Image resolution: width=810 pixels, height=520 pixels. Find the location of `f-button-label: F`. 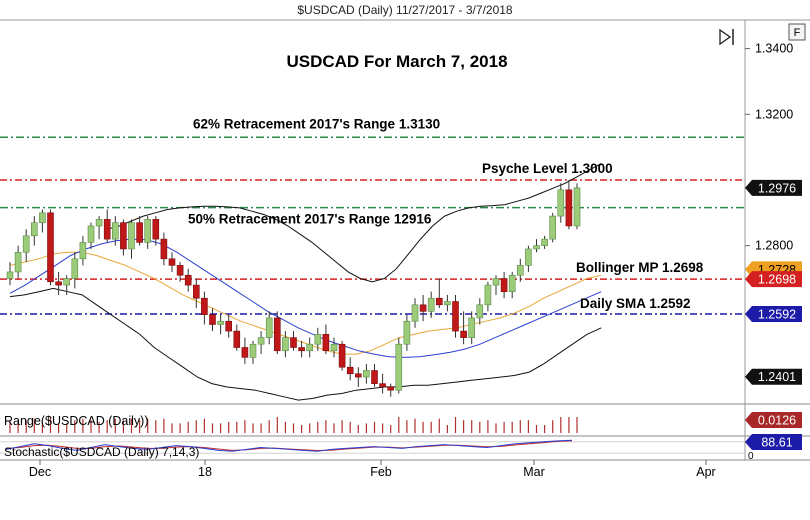

f-button-label: F is located at coordinates (797, 33).